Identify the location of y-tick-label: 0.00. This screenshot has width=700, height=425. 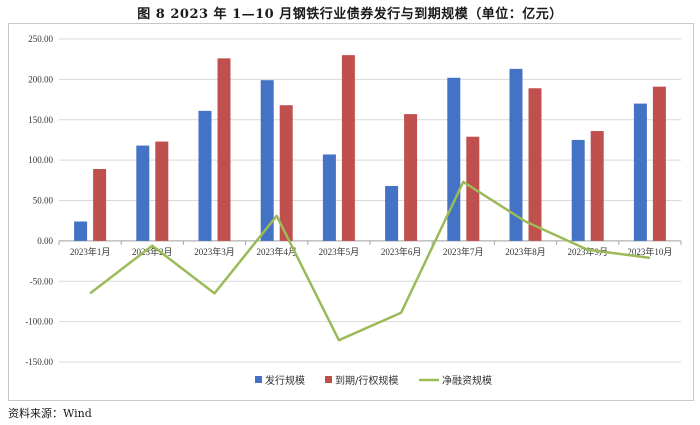
(45, 241).